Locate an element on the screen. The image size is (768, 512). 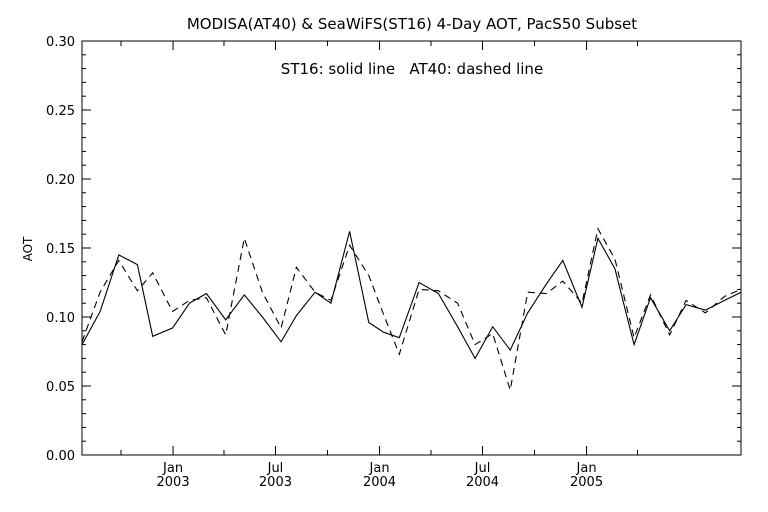
y-tick-label: 0.15 is located at coordinates (60, 249).